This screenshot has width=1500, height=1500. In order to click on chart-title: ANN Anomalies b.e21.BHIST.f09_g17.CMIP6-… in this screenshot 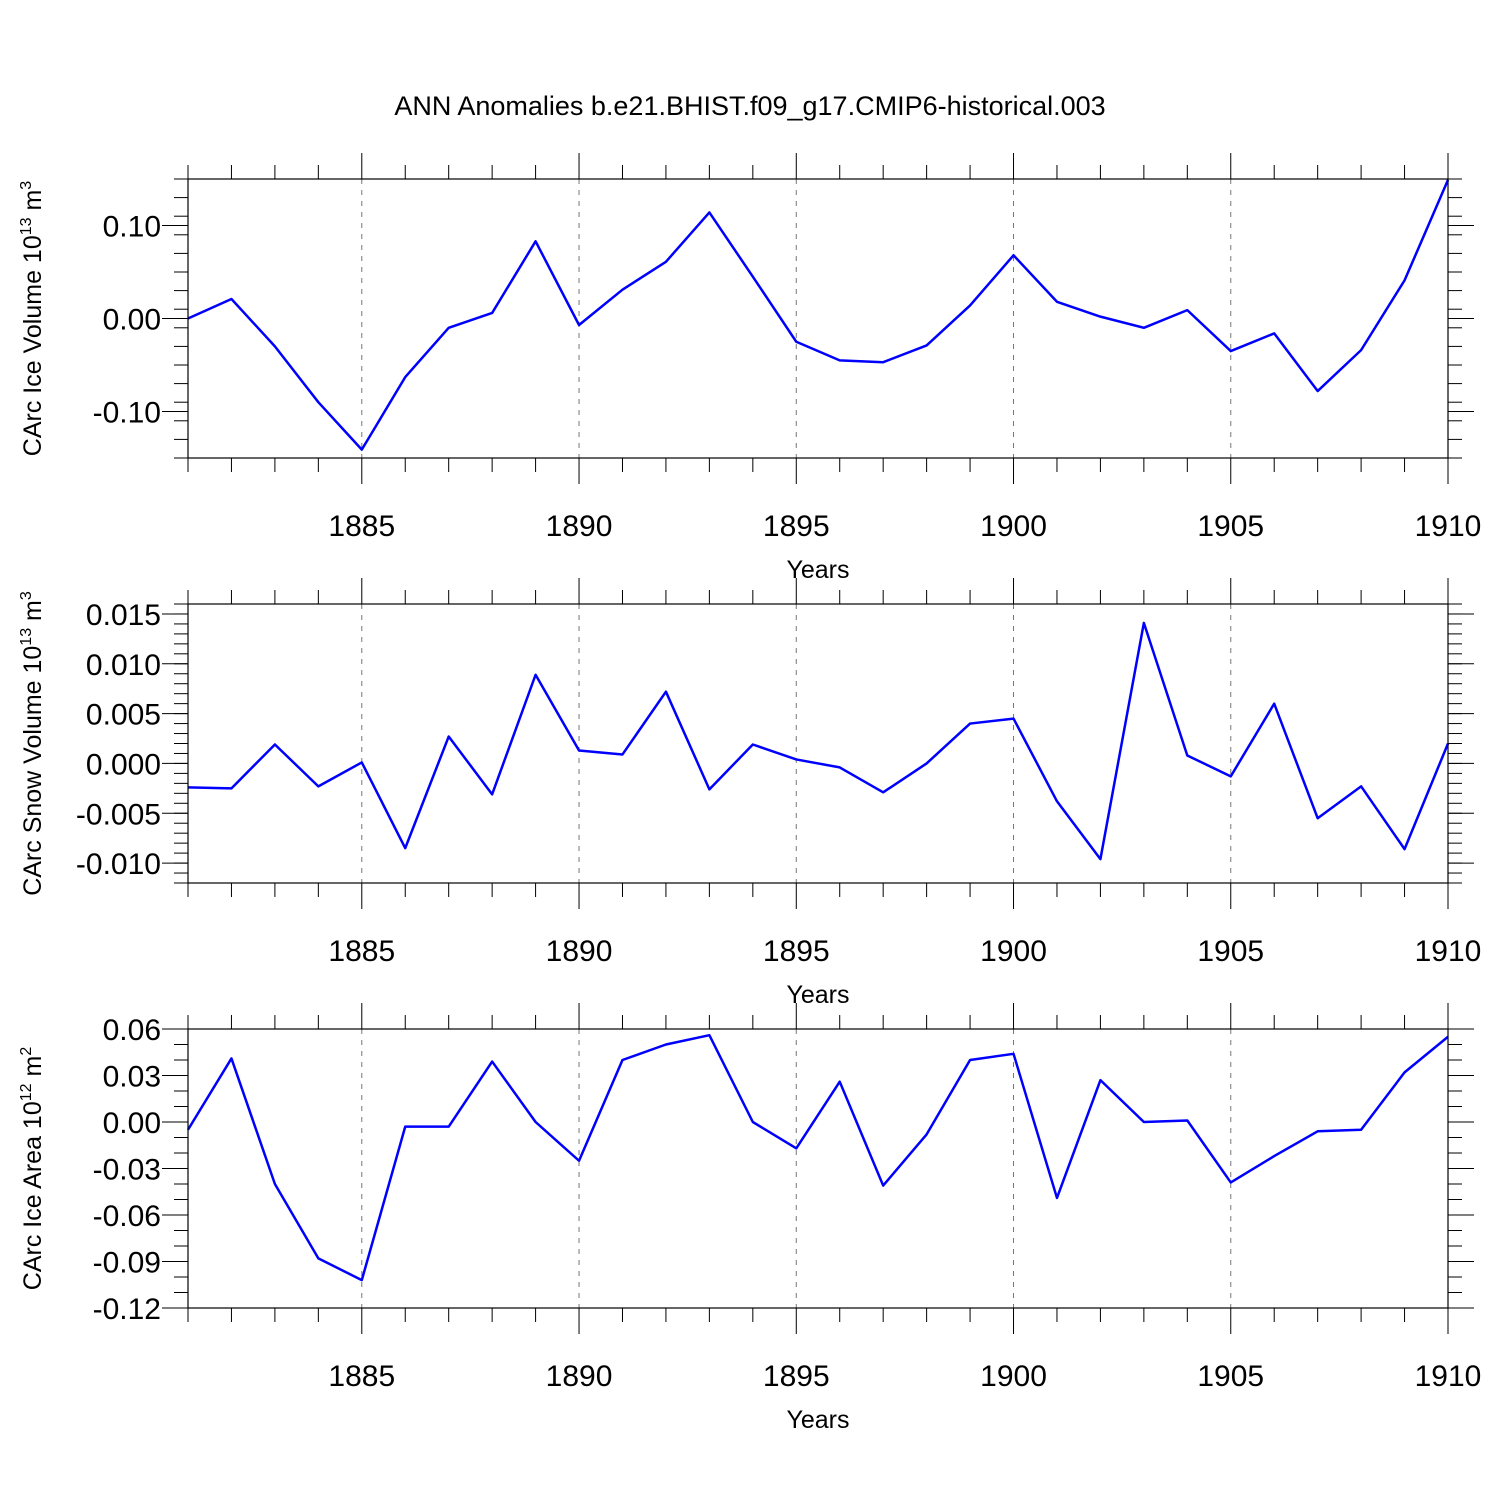, I will do `click(749, 106)`.